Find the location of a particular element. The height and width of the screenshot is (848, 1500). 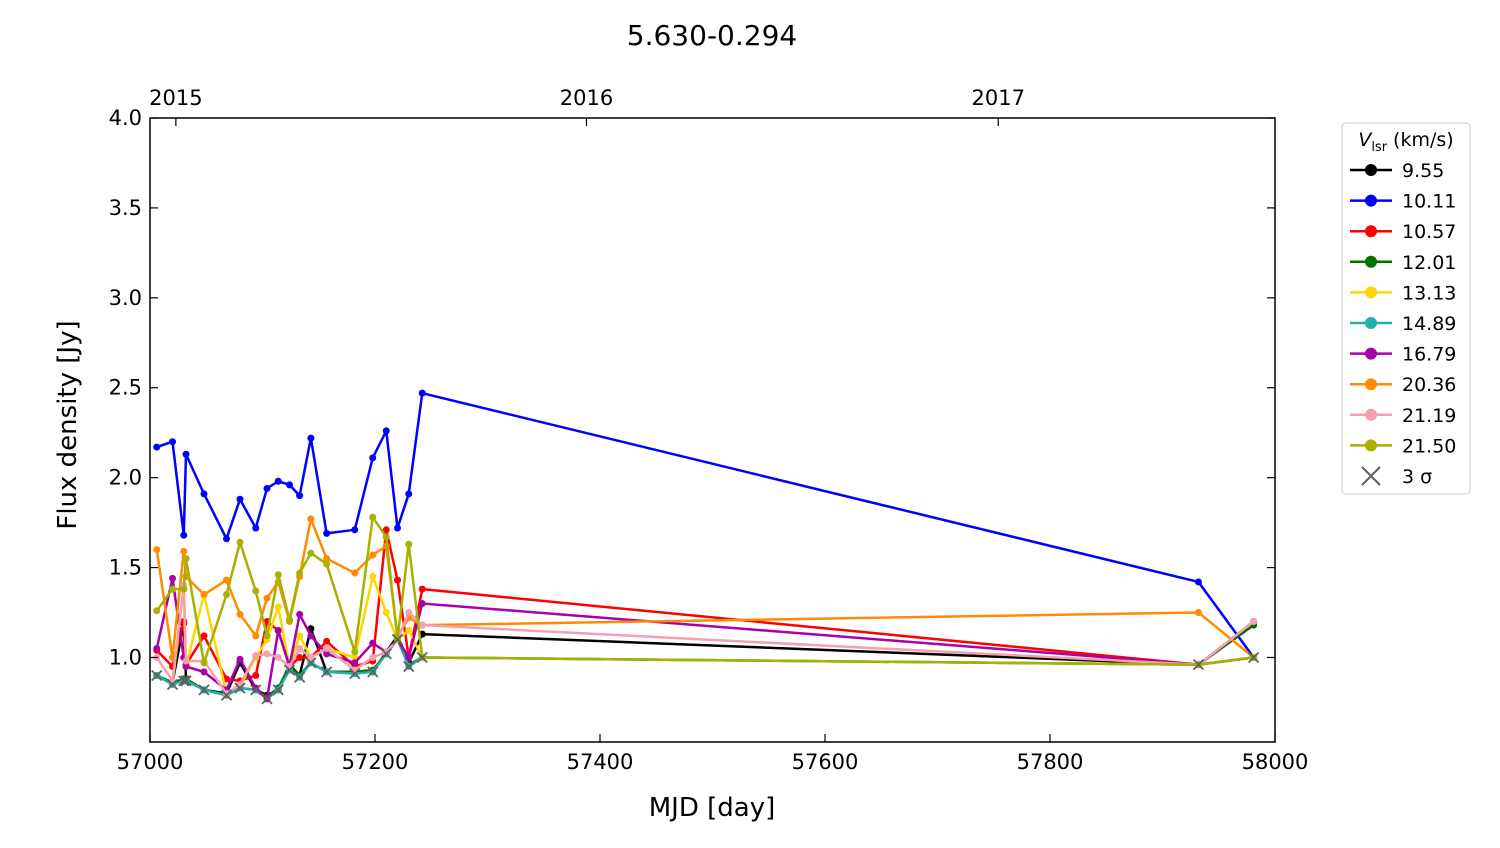

legend-label: 10.57 is located at coordinates (1429, 232).